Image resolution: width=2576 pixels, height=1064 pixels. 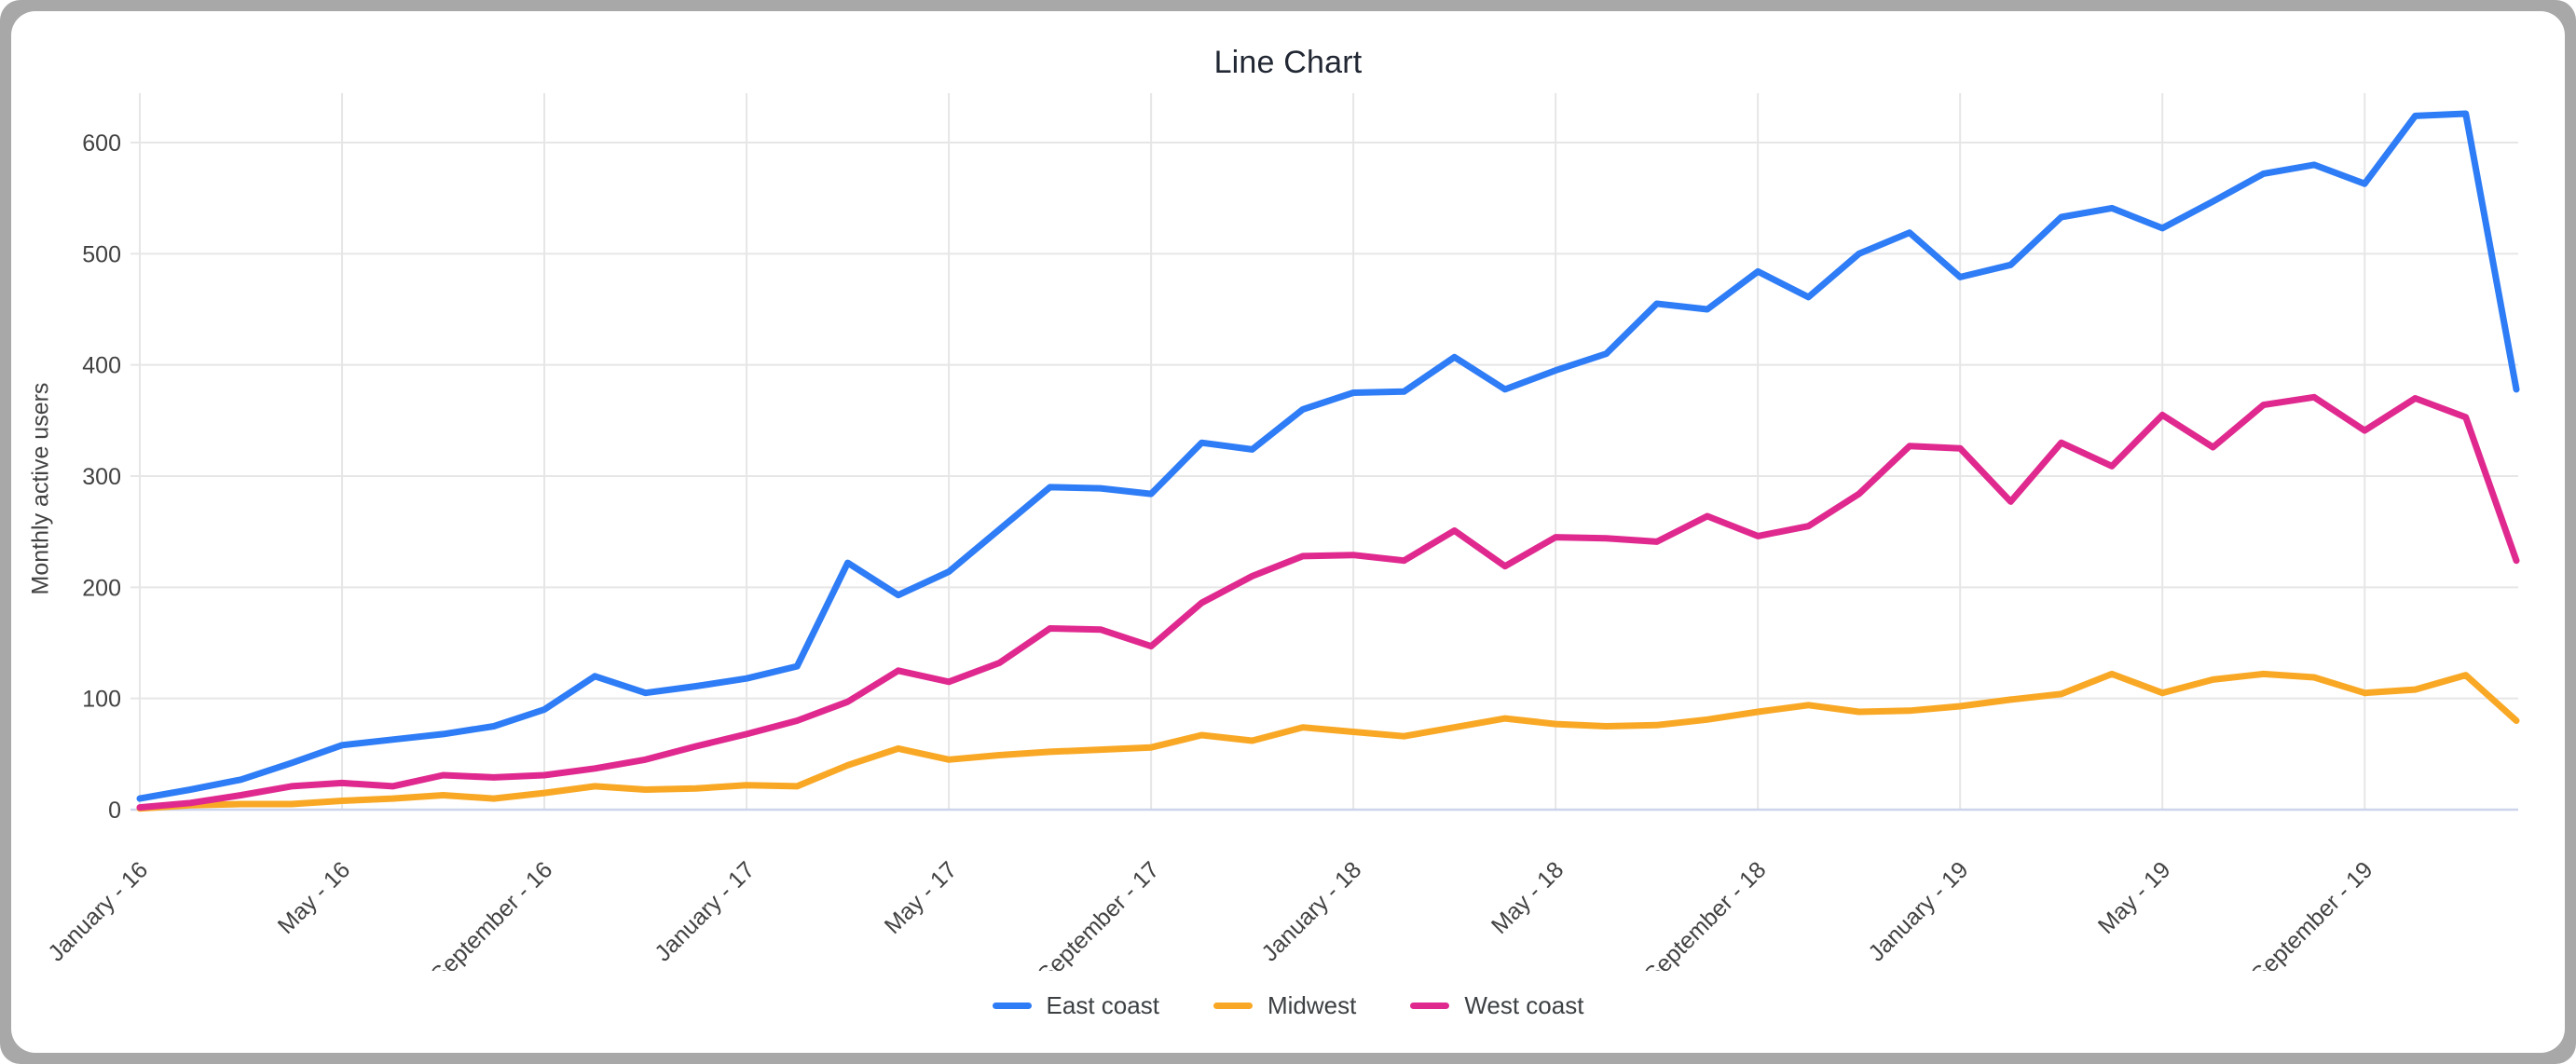 I want to click on legend-item-west-coast: West coast, so click(x=1496, y=1005).